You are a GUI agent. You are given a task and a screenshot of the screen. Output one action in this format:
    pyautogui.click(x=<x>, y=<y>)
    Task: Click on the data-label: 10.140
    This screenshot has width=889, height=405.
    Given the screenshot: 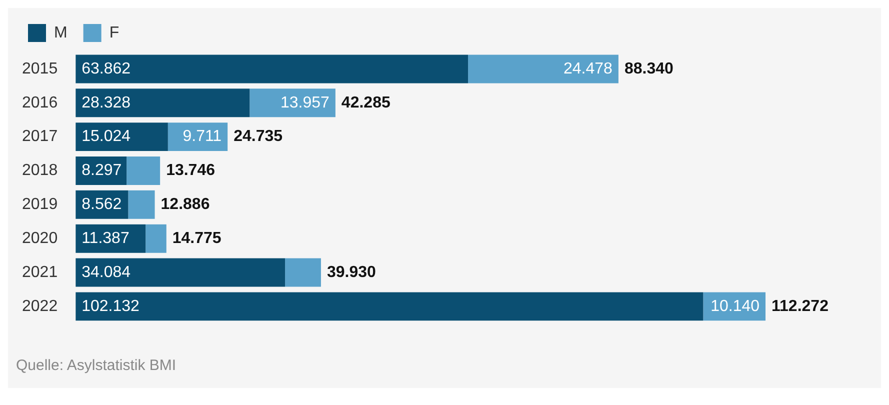 What is the action you would take?
    pyautogui.click(x=735, y=306)
    